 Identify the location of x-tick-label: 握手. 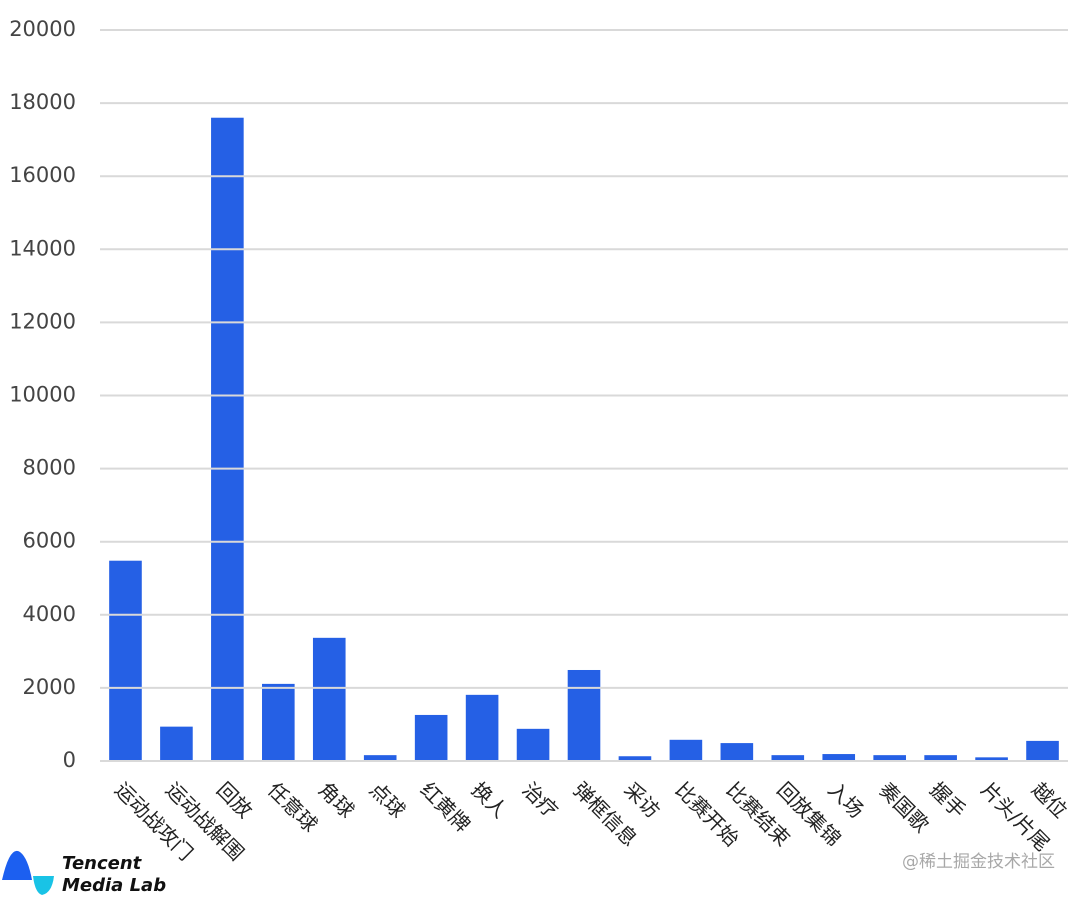
(947, 799).